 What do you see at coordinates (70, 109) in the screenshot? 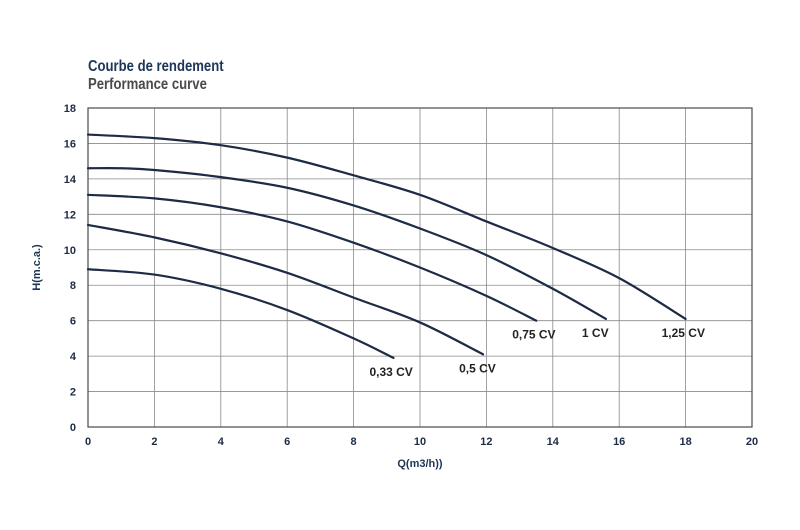
I see `y-tick-label: 18` at bounding box center [70, 109].